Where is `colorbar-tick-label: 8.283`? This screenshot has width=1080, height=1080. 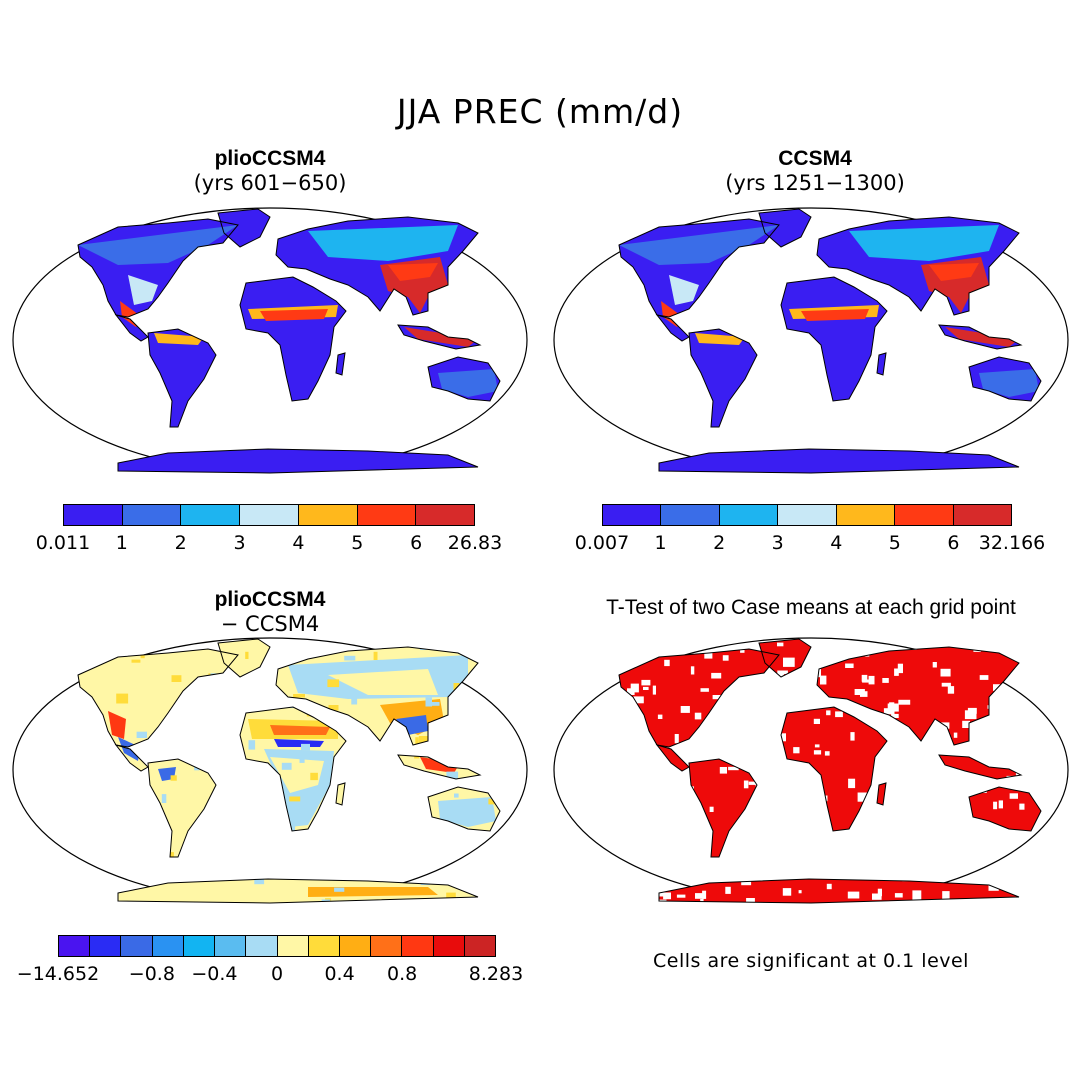 colorbar-tick-label: 8.283 is located at coordinates (496, 974).